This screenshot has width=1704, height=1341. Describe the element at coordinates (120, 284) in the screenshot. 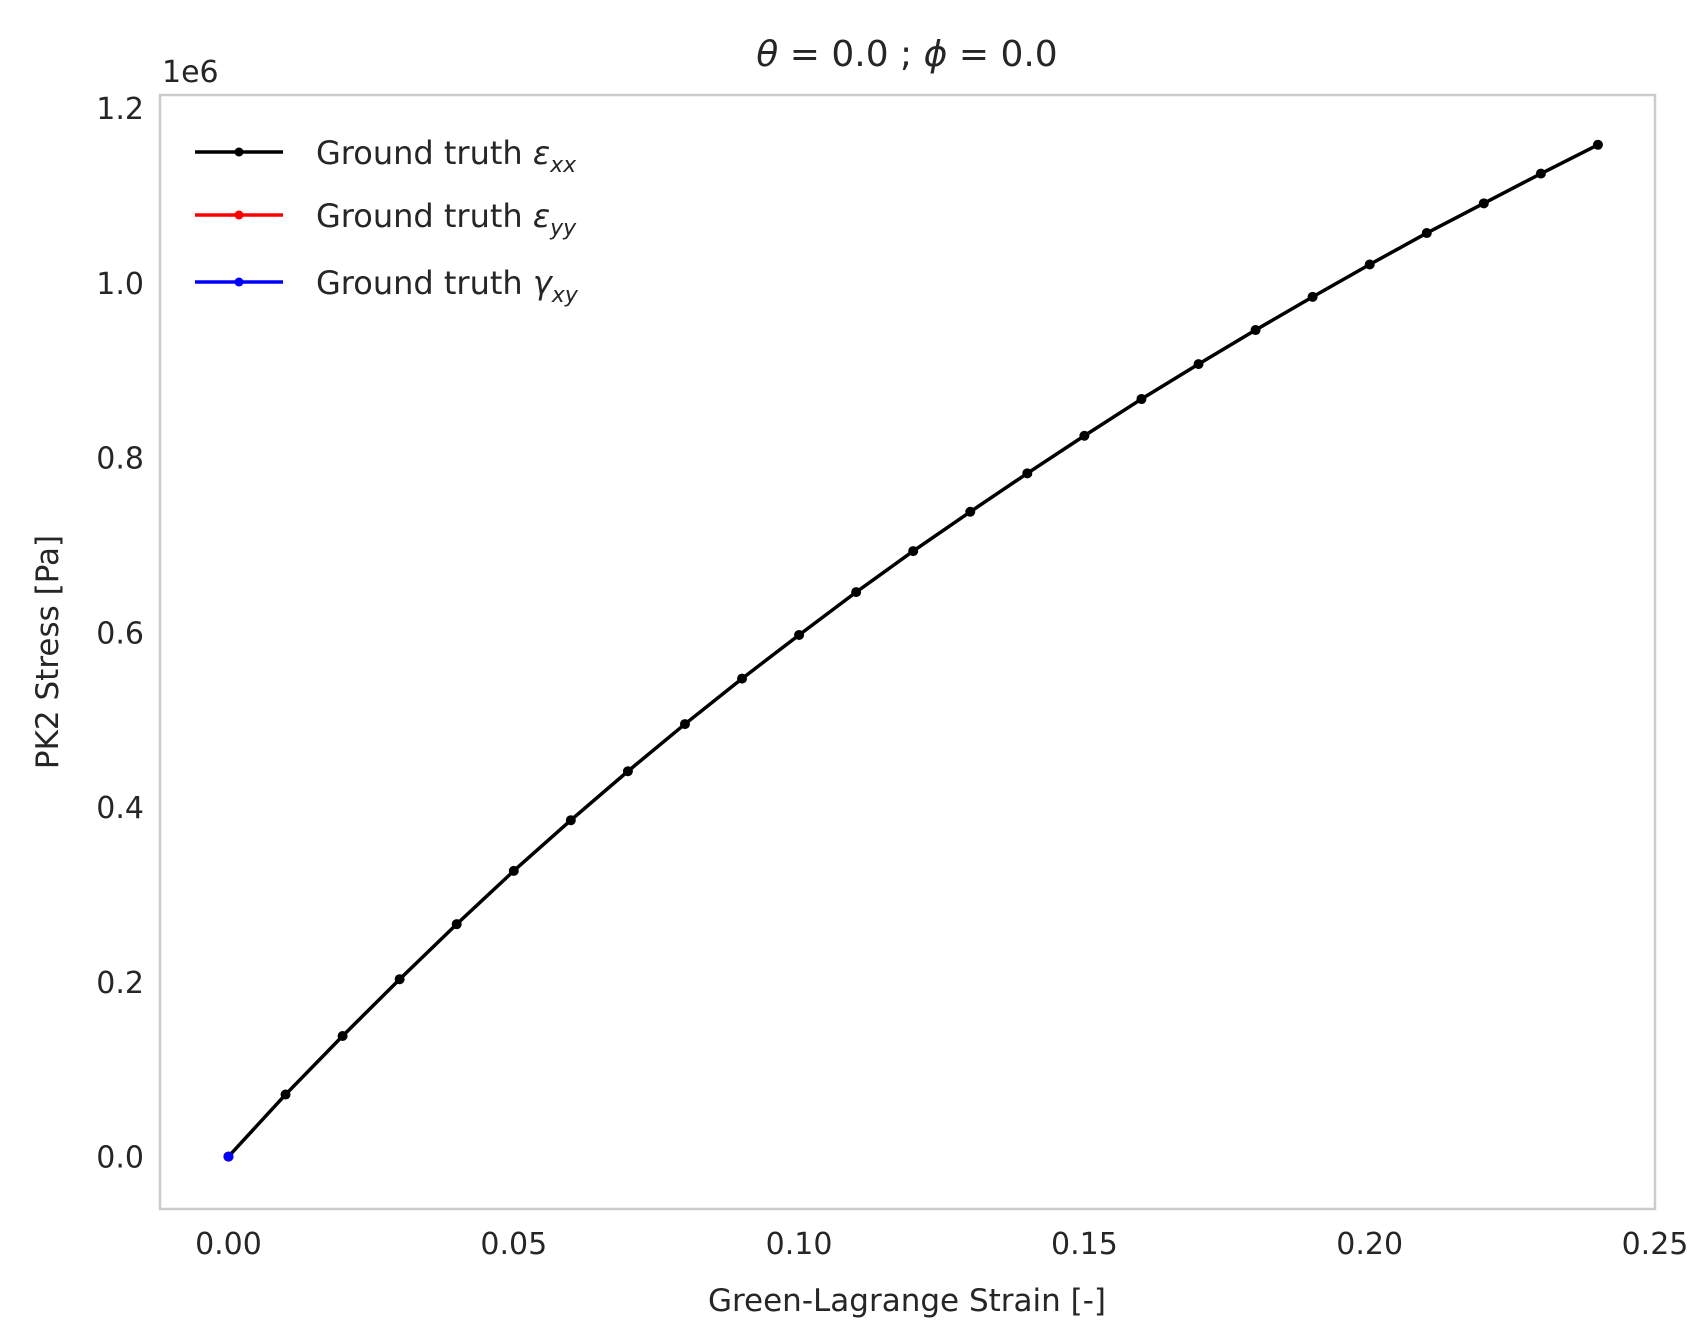

I see `y-tick-label: 1.0` at that location.